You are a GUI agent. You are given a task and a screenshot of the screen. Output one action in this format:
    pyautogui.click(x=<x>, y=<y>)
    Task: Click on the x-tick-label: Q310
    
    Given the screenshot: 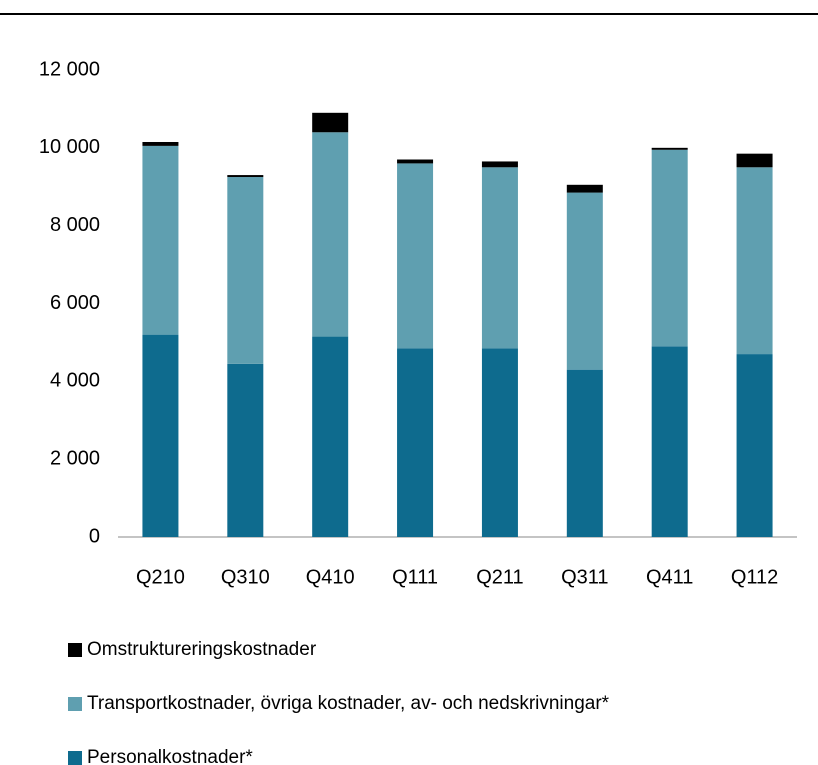 What is the action you would take?
    pyautogui.click(x=245, y=577)
    